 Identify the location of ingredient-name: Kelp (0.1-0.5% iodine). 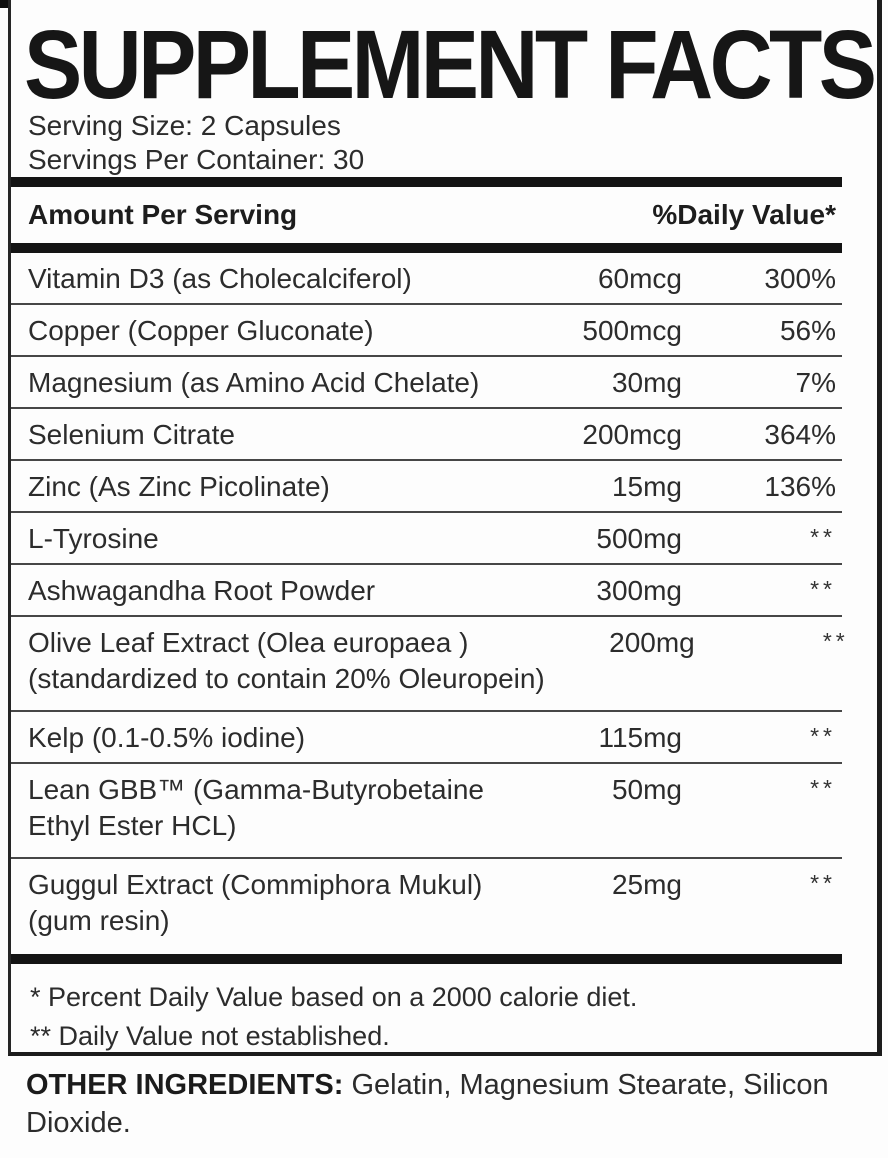
(271, 738).